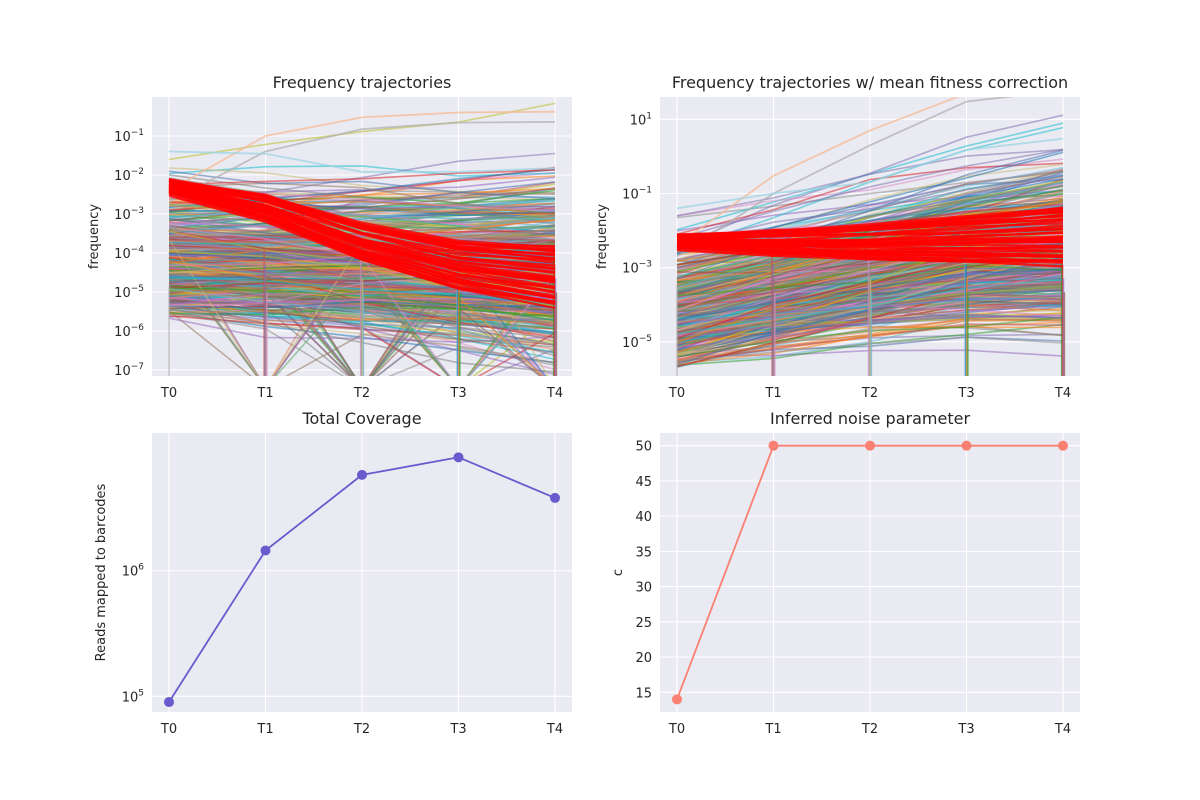  Describe the element at coordinates (129, 175) in the screenshot. I see `y-tick-label: 10⁻²` at that location.